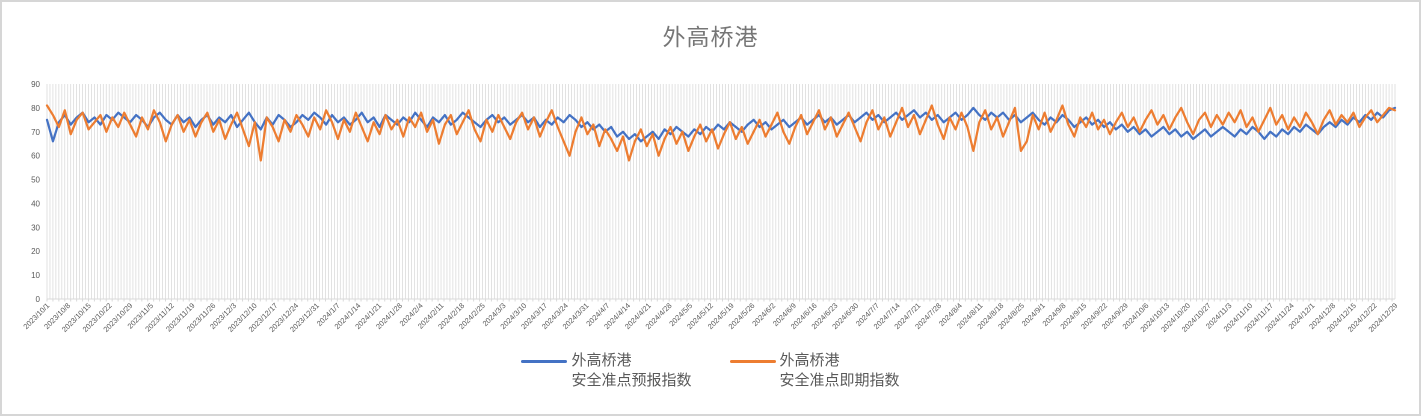  Describe the element at coordinates (809, 360) in the screenshot. I see `legend-label-spot-line1: 外高桥港` at that location.